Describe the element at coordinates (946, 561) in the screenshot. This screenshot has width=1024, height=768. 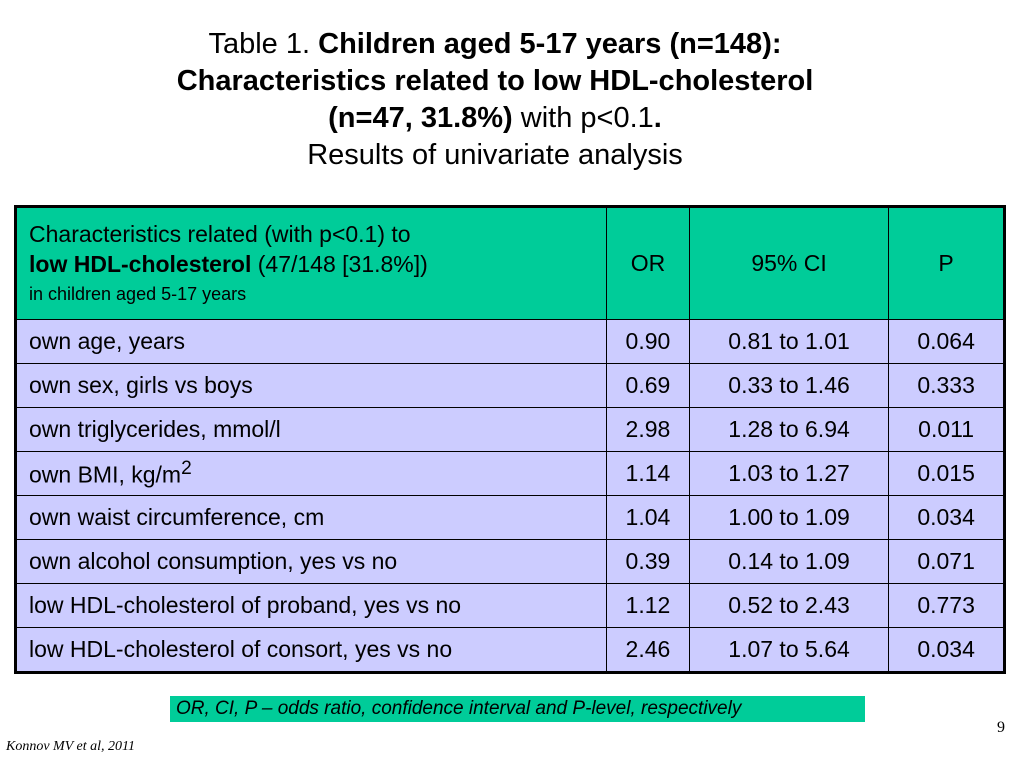
I see `row-p: 0.071` at that location.